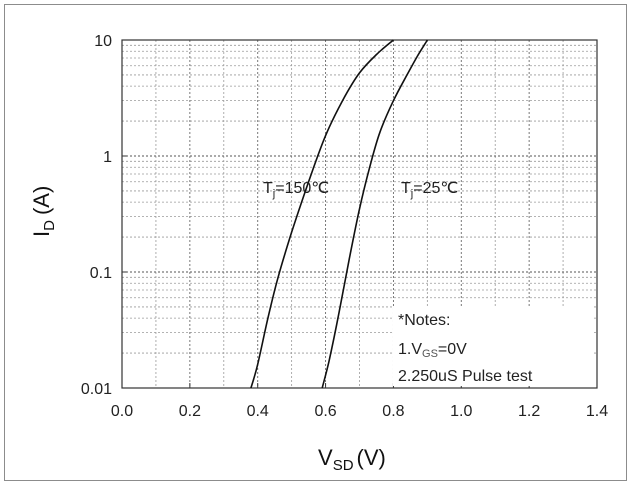  Describe the element at coordinates (325, 457) in the screenshot. I see `x-axis-title-main: V` at that location.